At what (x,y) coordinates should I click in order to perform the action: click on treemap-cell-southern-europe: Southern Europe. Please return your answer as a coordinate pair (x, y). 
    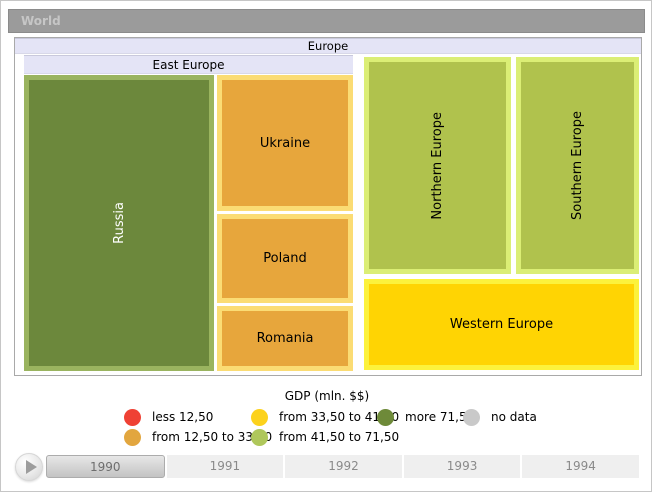
    Looking at the image, I should click on (577, 165).